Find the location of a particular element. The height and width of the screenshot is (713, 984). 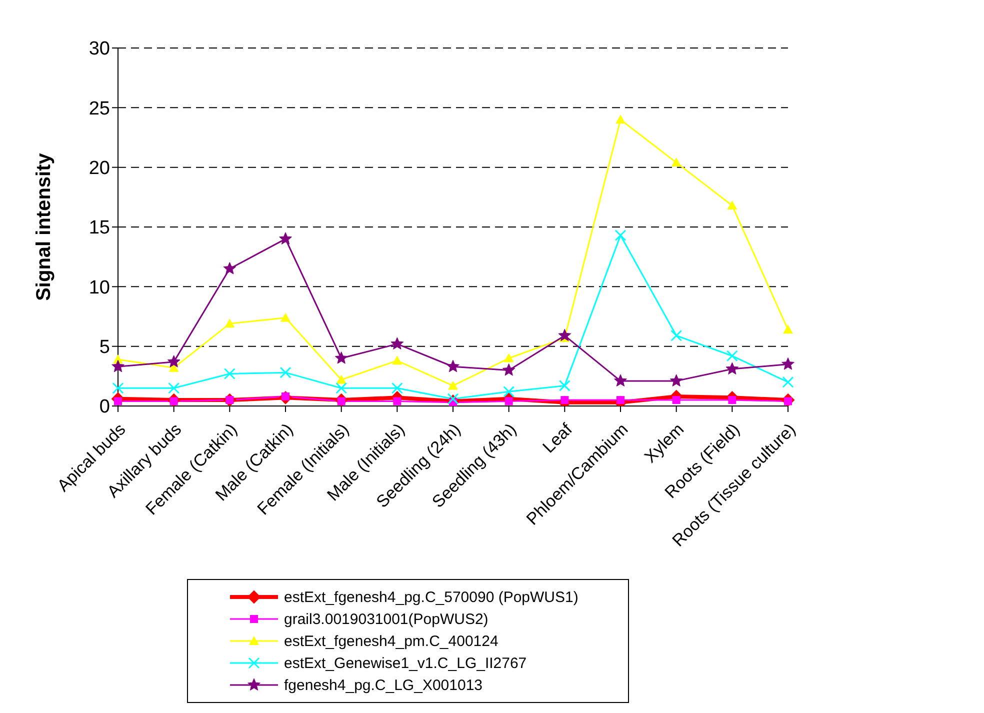

legend-label: grail3.0019031001(PopWUS2) is located at coordinates (386, 619).